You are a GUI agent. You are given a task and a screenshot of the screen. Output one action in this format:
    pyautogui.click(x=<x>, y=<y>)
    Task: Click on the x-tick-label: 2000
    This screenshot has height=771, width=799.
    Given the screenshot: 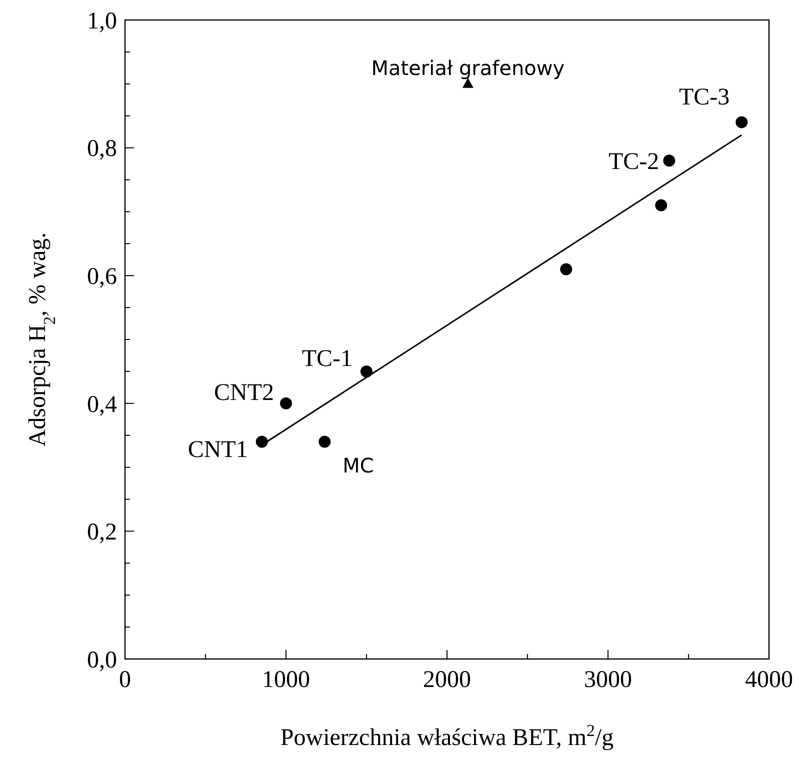 What is the action you would take?
    pyautogui.click(x=447, y=680)
    